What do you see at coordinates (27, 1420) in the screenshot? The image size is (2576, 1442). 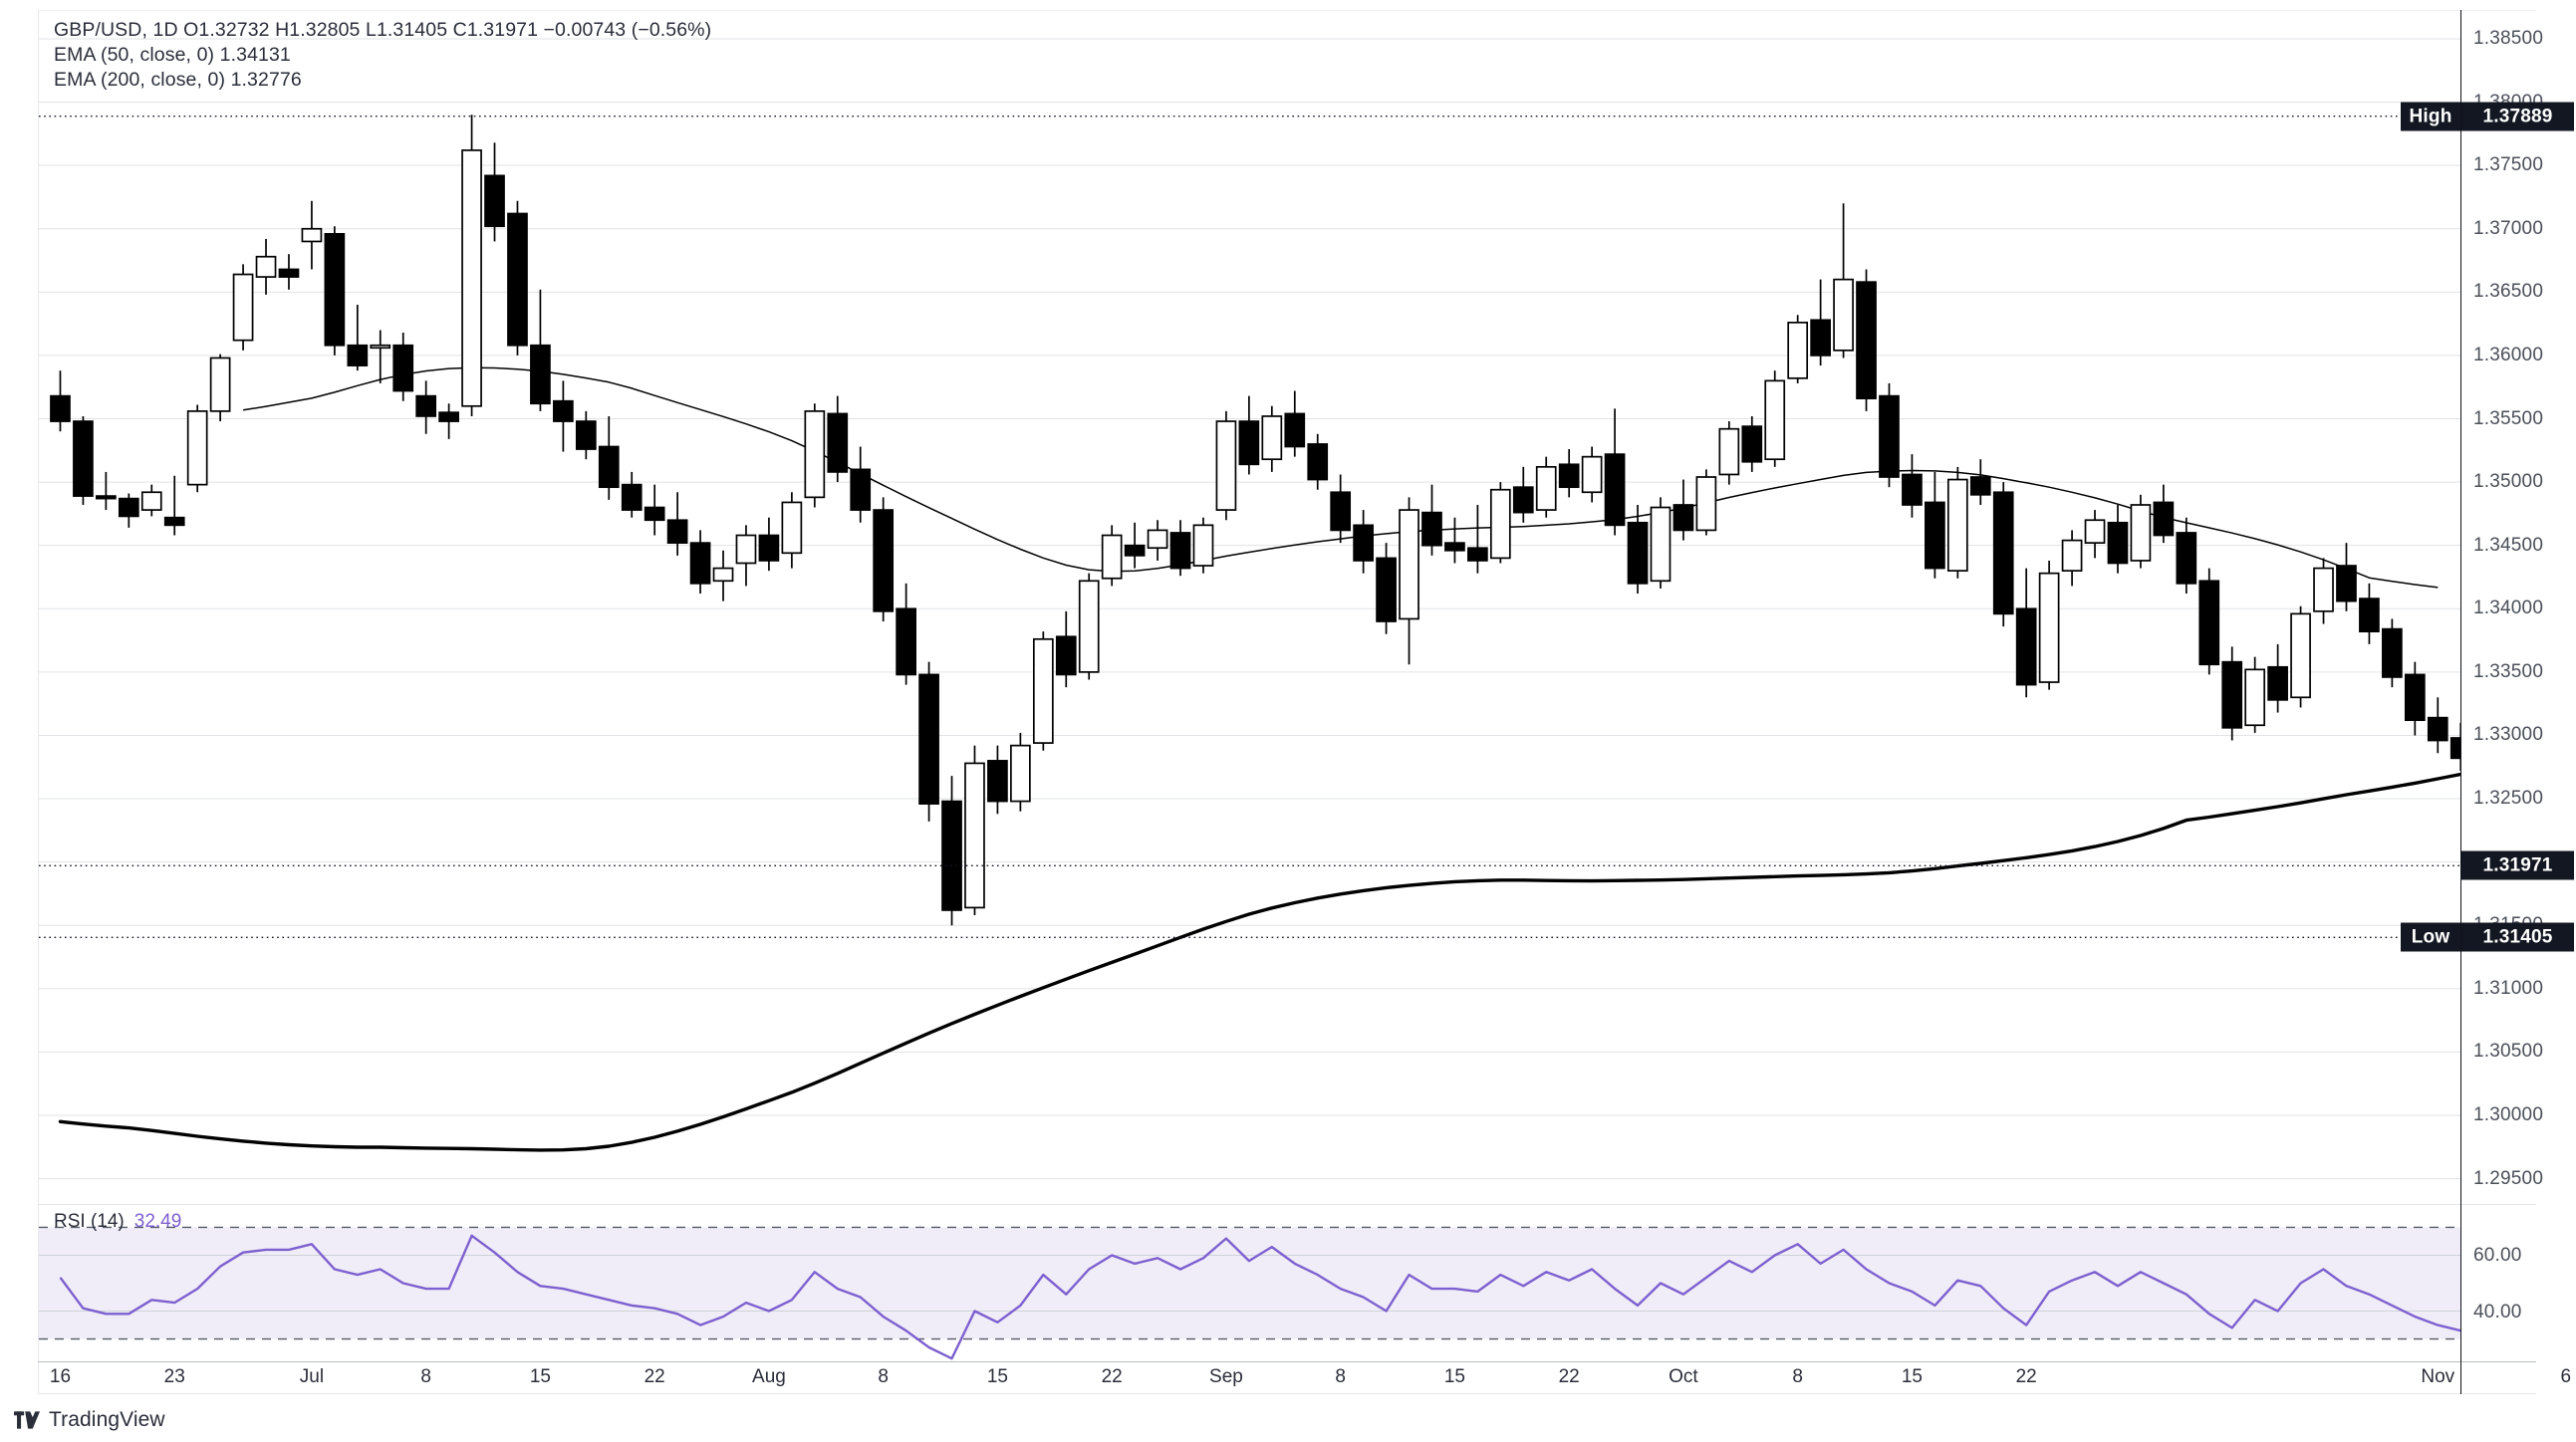 I see `tradingview-mark-icon` at bounding box center [27, 1420].